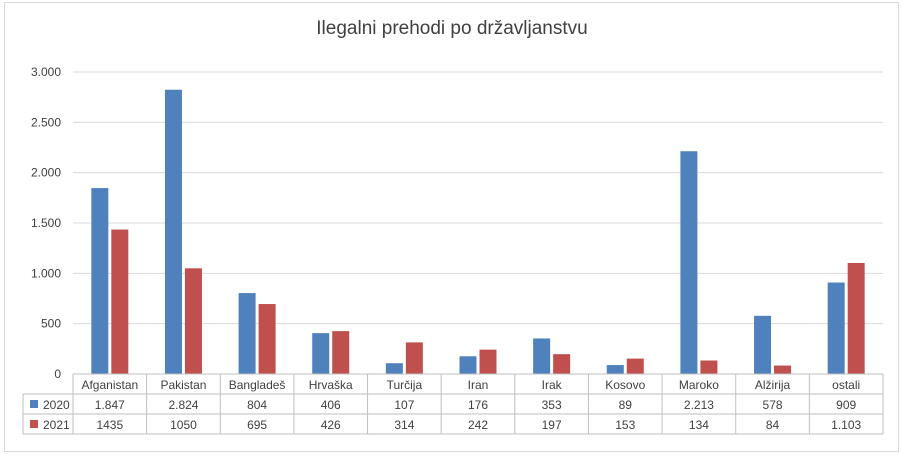 Image resolution: width=903 pixels, height=455 pixels. What do you see at coordinates (34, 424) in the screenshot?
I see `legend-key-2021` at bounding box center [34, 424].